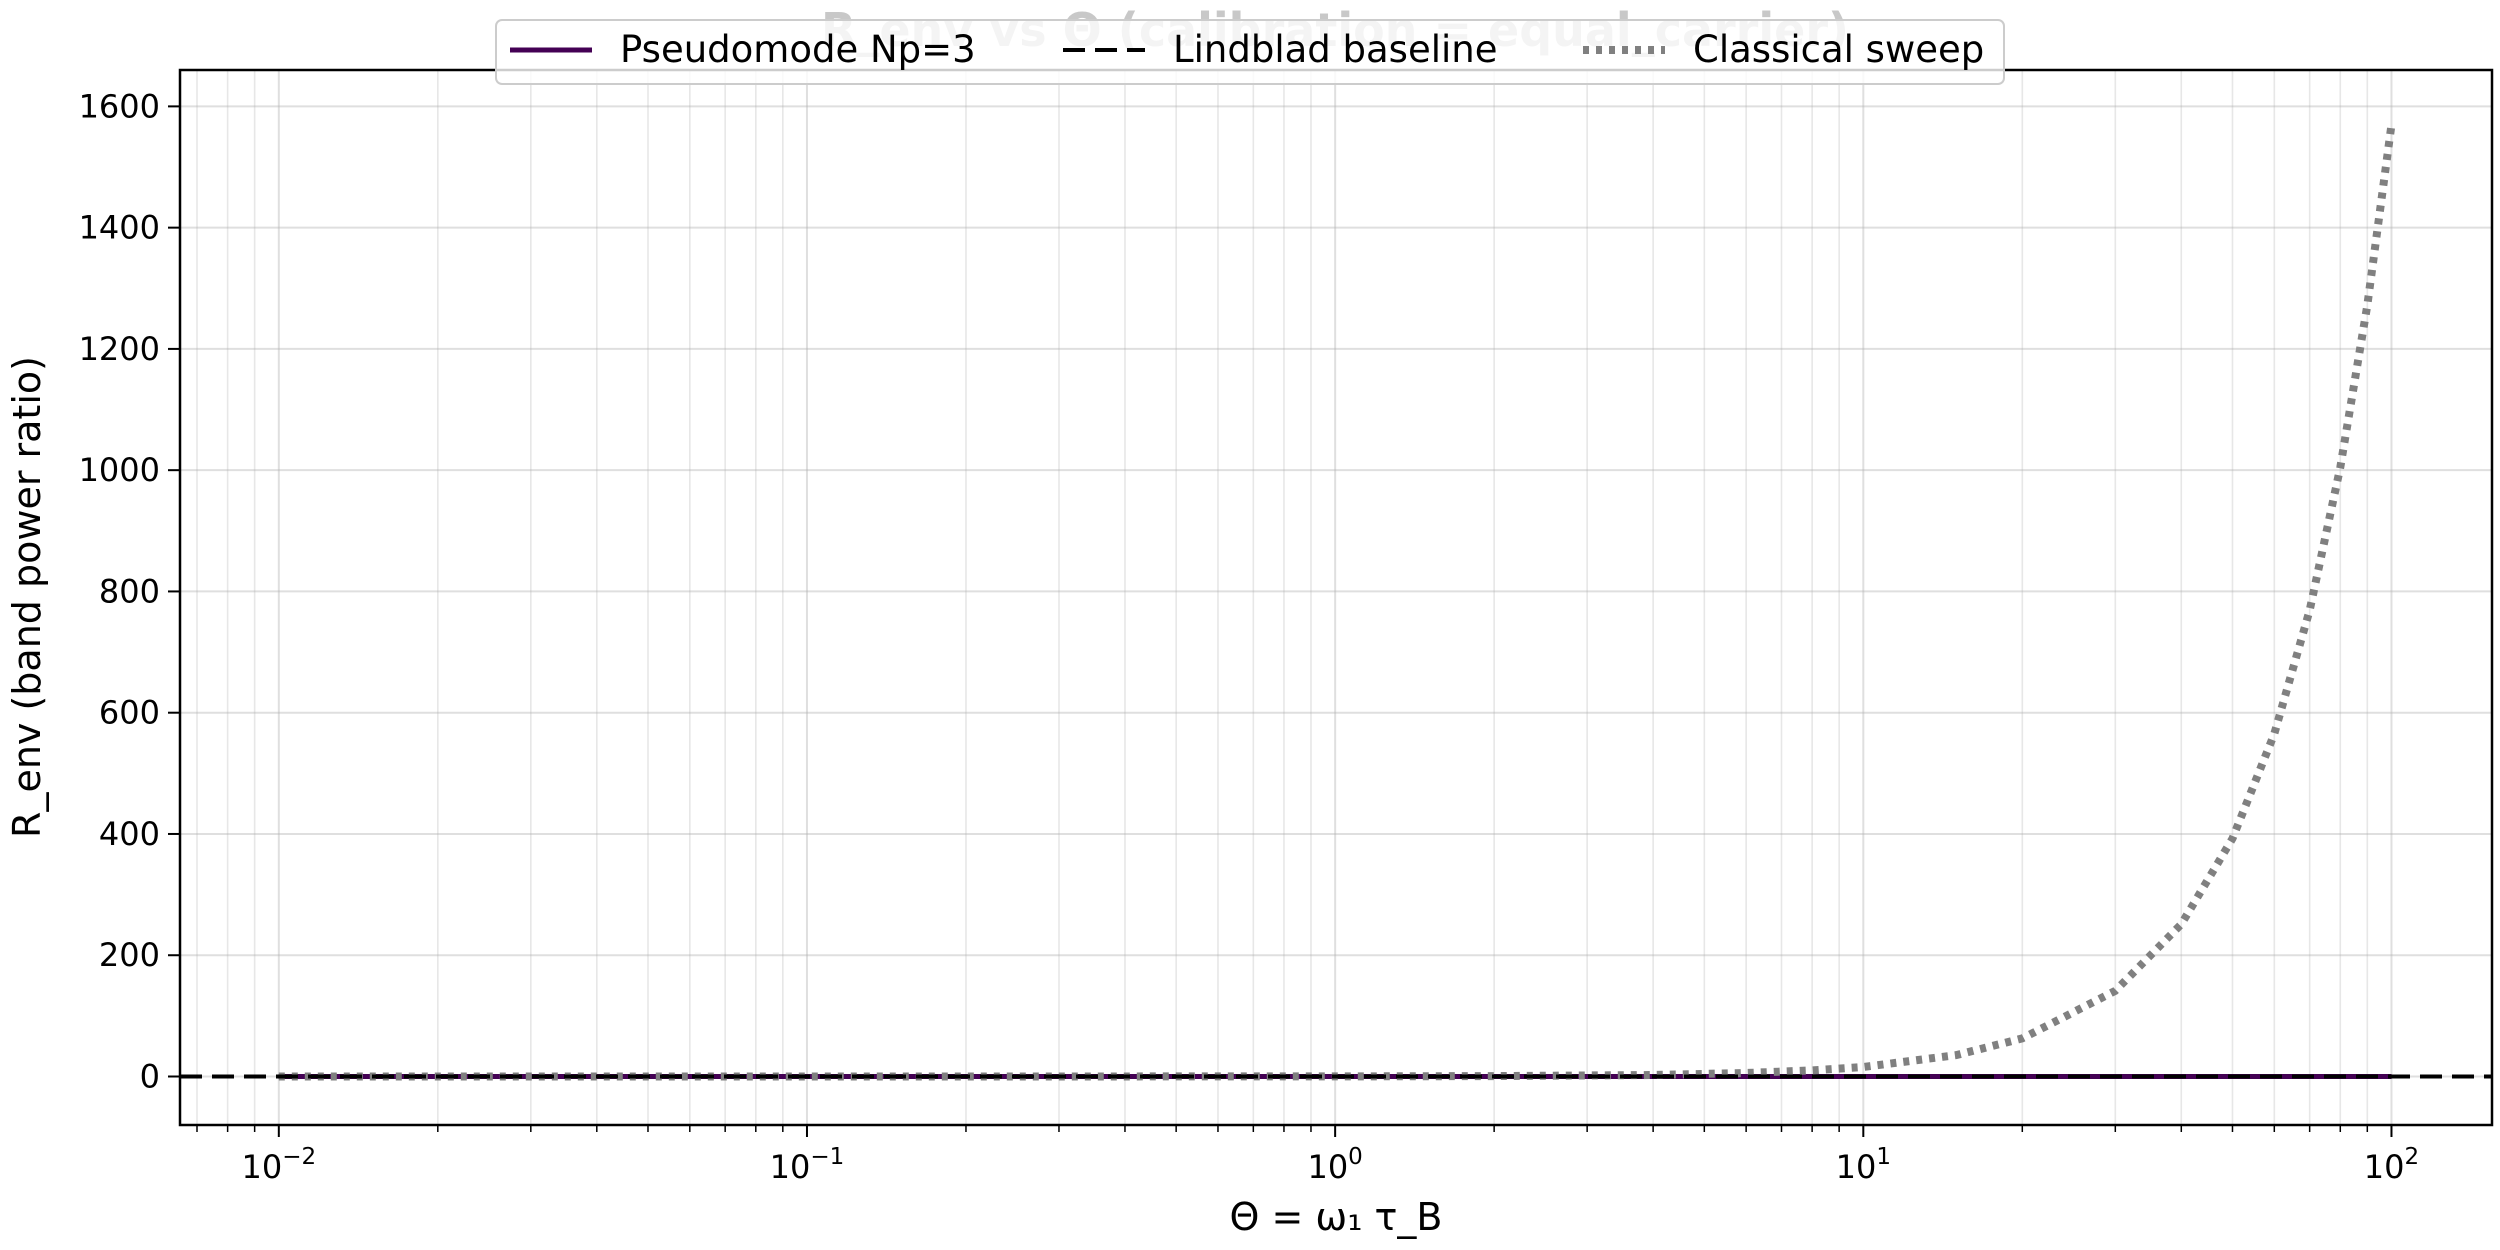 The width and height of the screenshot is (2500, 1250). I want to click on y-tick-label: 200, so click(129, 955).